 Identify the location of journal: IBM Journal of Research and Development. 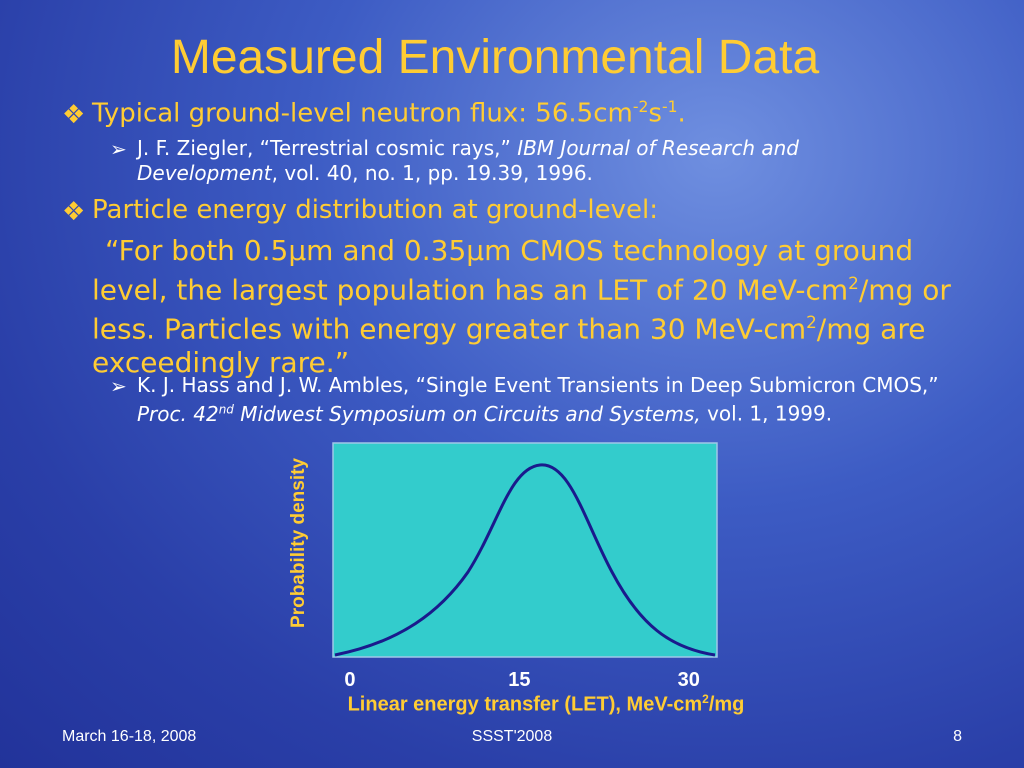
(468, 160).